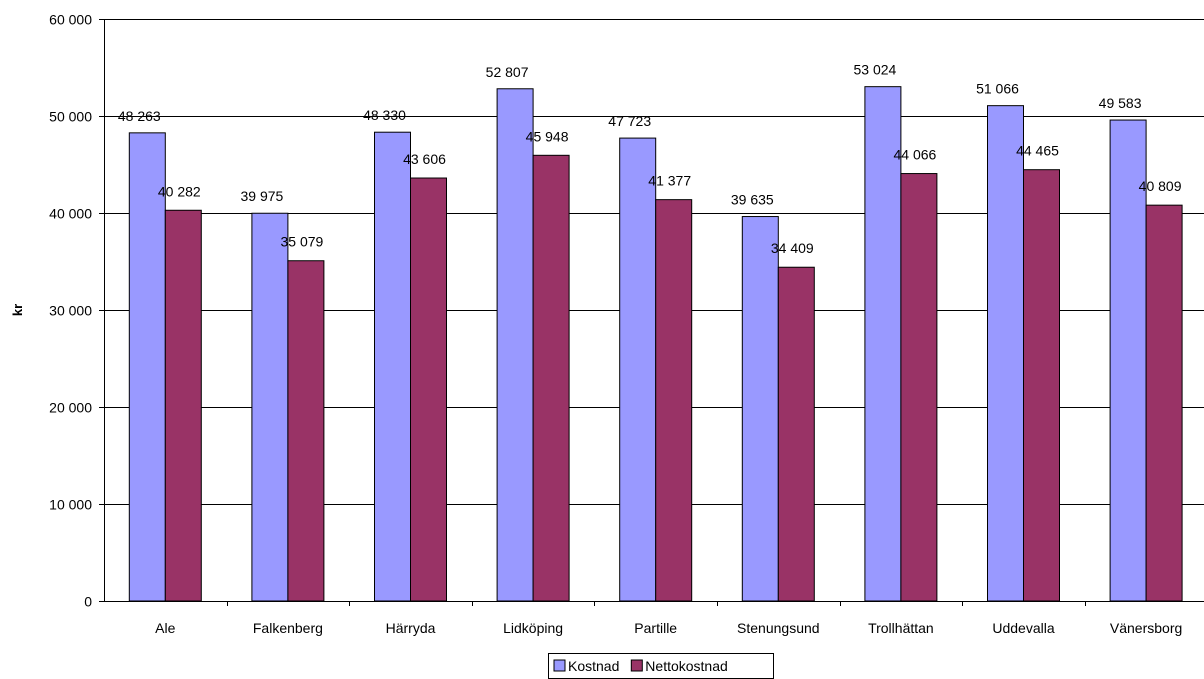  I want to click on y-tick-label: 40 000, so click(70, 214).